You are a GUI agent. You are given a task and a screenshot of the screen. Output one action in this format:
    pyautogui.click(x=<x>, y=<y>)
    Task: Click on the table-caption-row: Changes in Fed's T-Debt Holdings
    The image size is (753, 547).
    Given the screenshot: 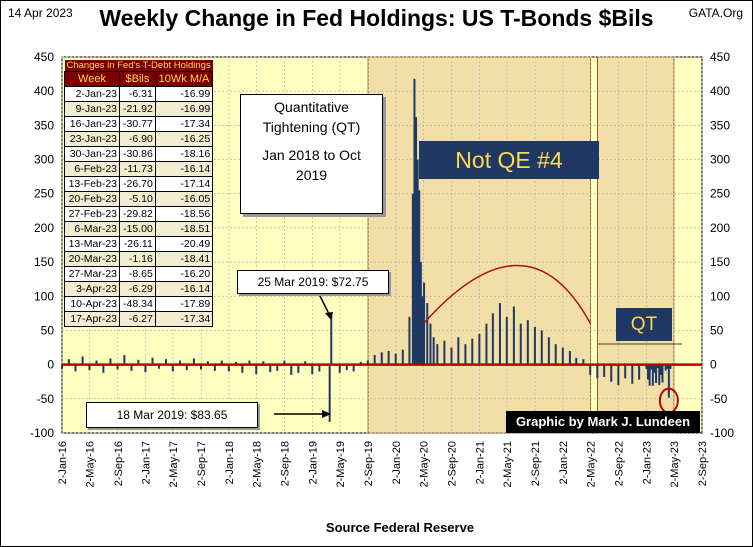 What is the action you would take?
    pyautogui.click(x=138, y=66)
    